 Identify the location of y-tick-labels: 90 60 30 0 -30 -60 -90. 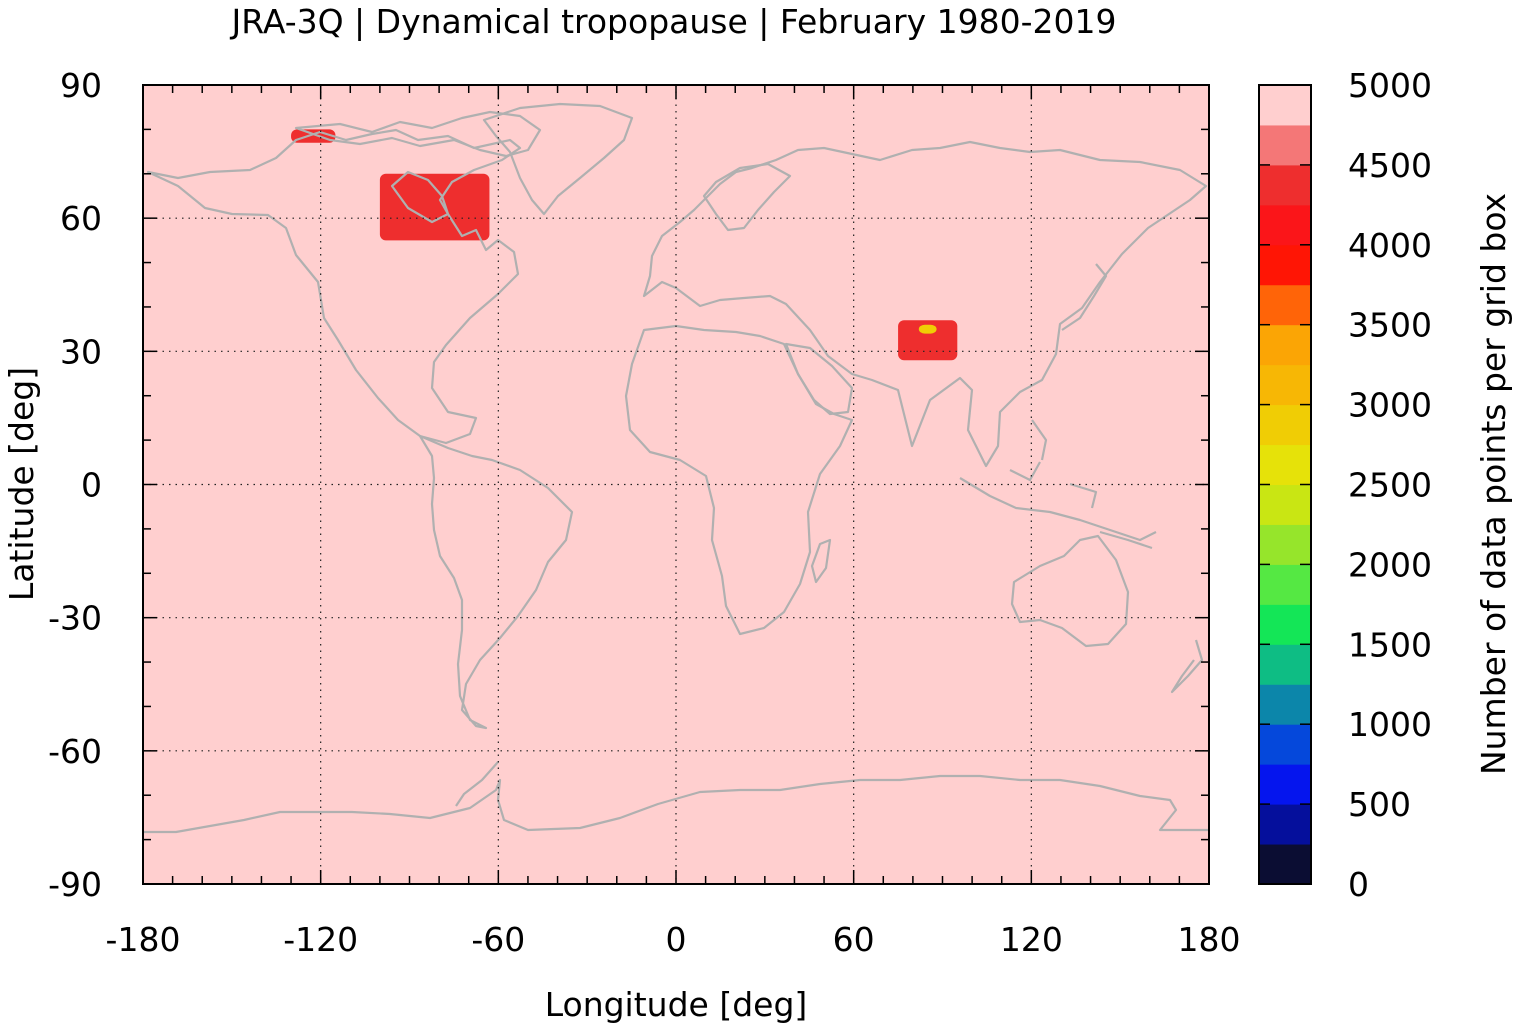
(75, 485).